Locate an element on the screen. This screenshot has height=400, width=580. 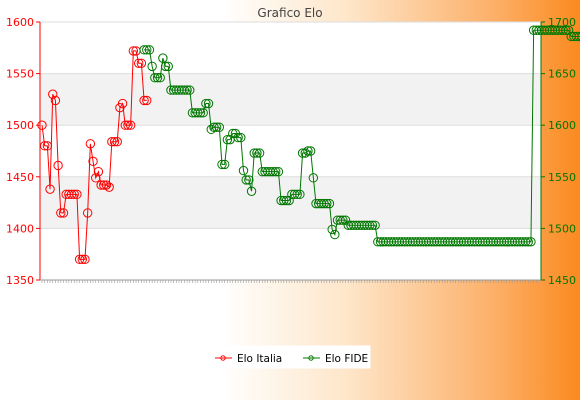
legend-item-italia: Elo Italia is located at coordinates (248, 359).